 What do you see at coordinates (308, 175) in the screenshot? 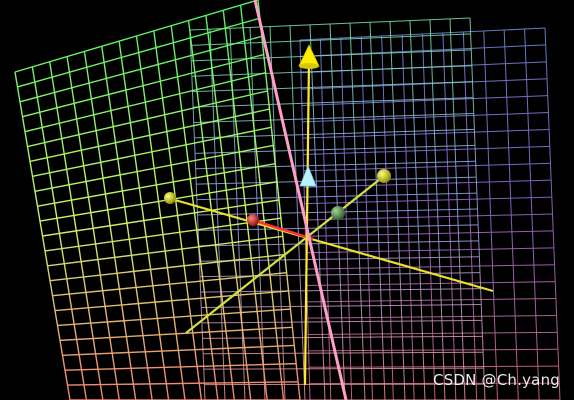
I see `cone-cyan-center` at bounding box center [308, 175].